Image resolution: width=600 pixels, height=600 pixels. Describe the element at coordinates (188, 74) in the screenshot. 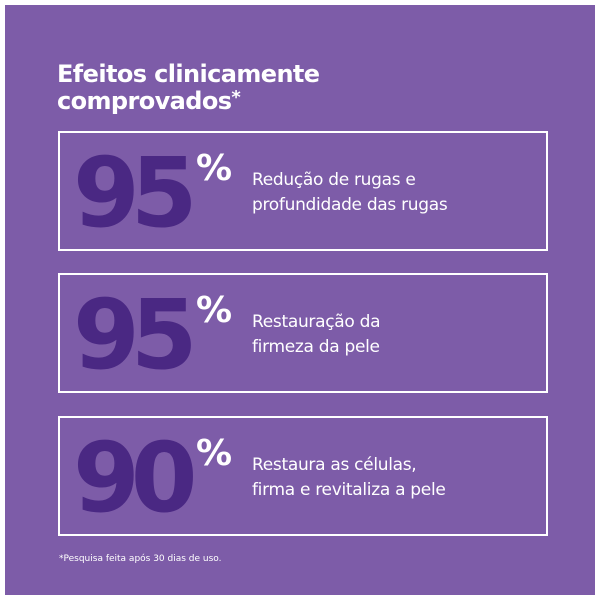

I see `title-line-1: Efeitos clinicamente` at that location.